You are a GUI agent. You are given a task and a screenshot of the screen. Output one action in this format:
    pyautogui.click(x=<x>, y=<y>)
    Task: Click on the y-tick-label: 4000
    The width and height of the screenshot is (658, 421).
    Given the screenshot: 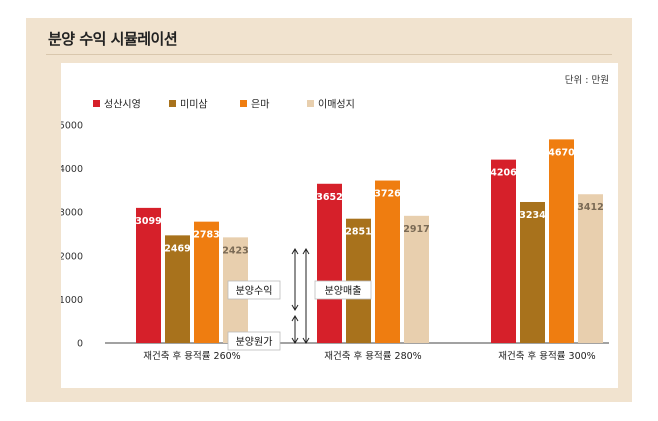 What is the action you would take?
    pyautogui.click(x=72, y=169)
    